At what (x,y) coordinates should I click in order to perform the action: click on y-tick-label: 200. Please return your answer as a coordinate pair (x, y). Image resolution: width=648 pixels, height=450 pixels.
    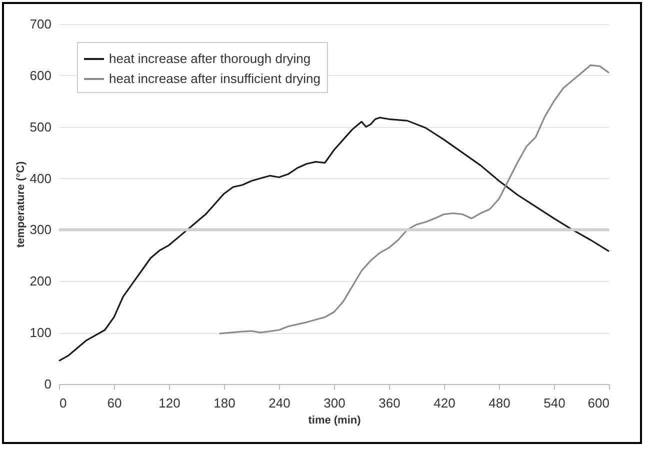
    Looking at the image, I should click on (41, 281).